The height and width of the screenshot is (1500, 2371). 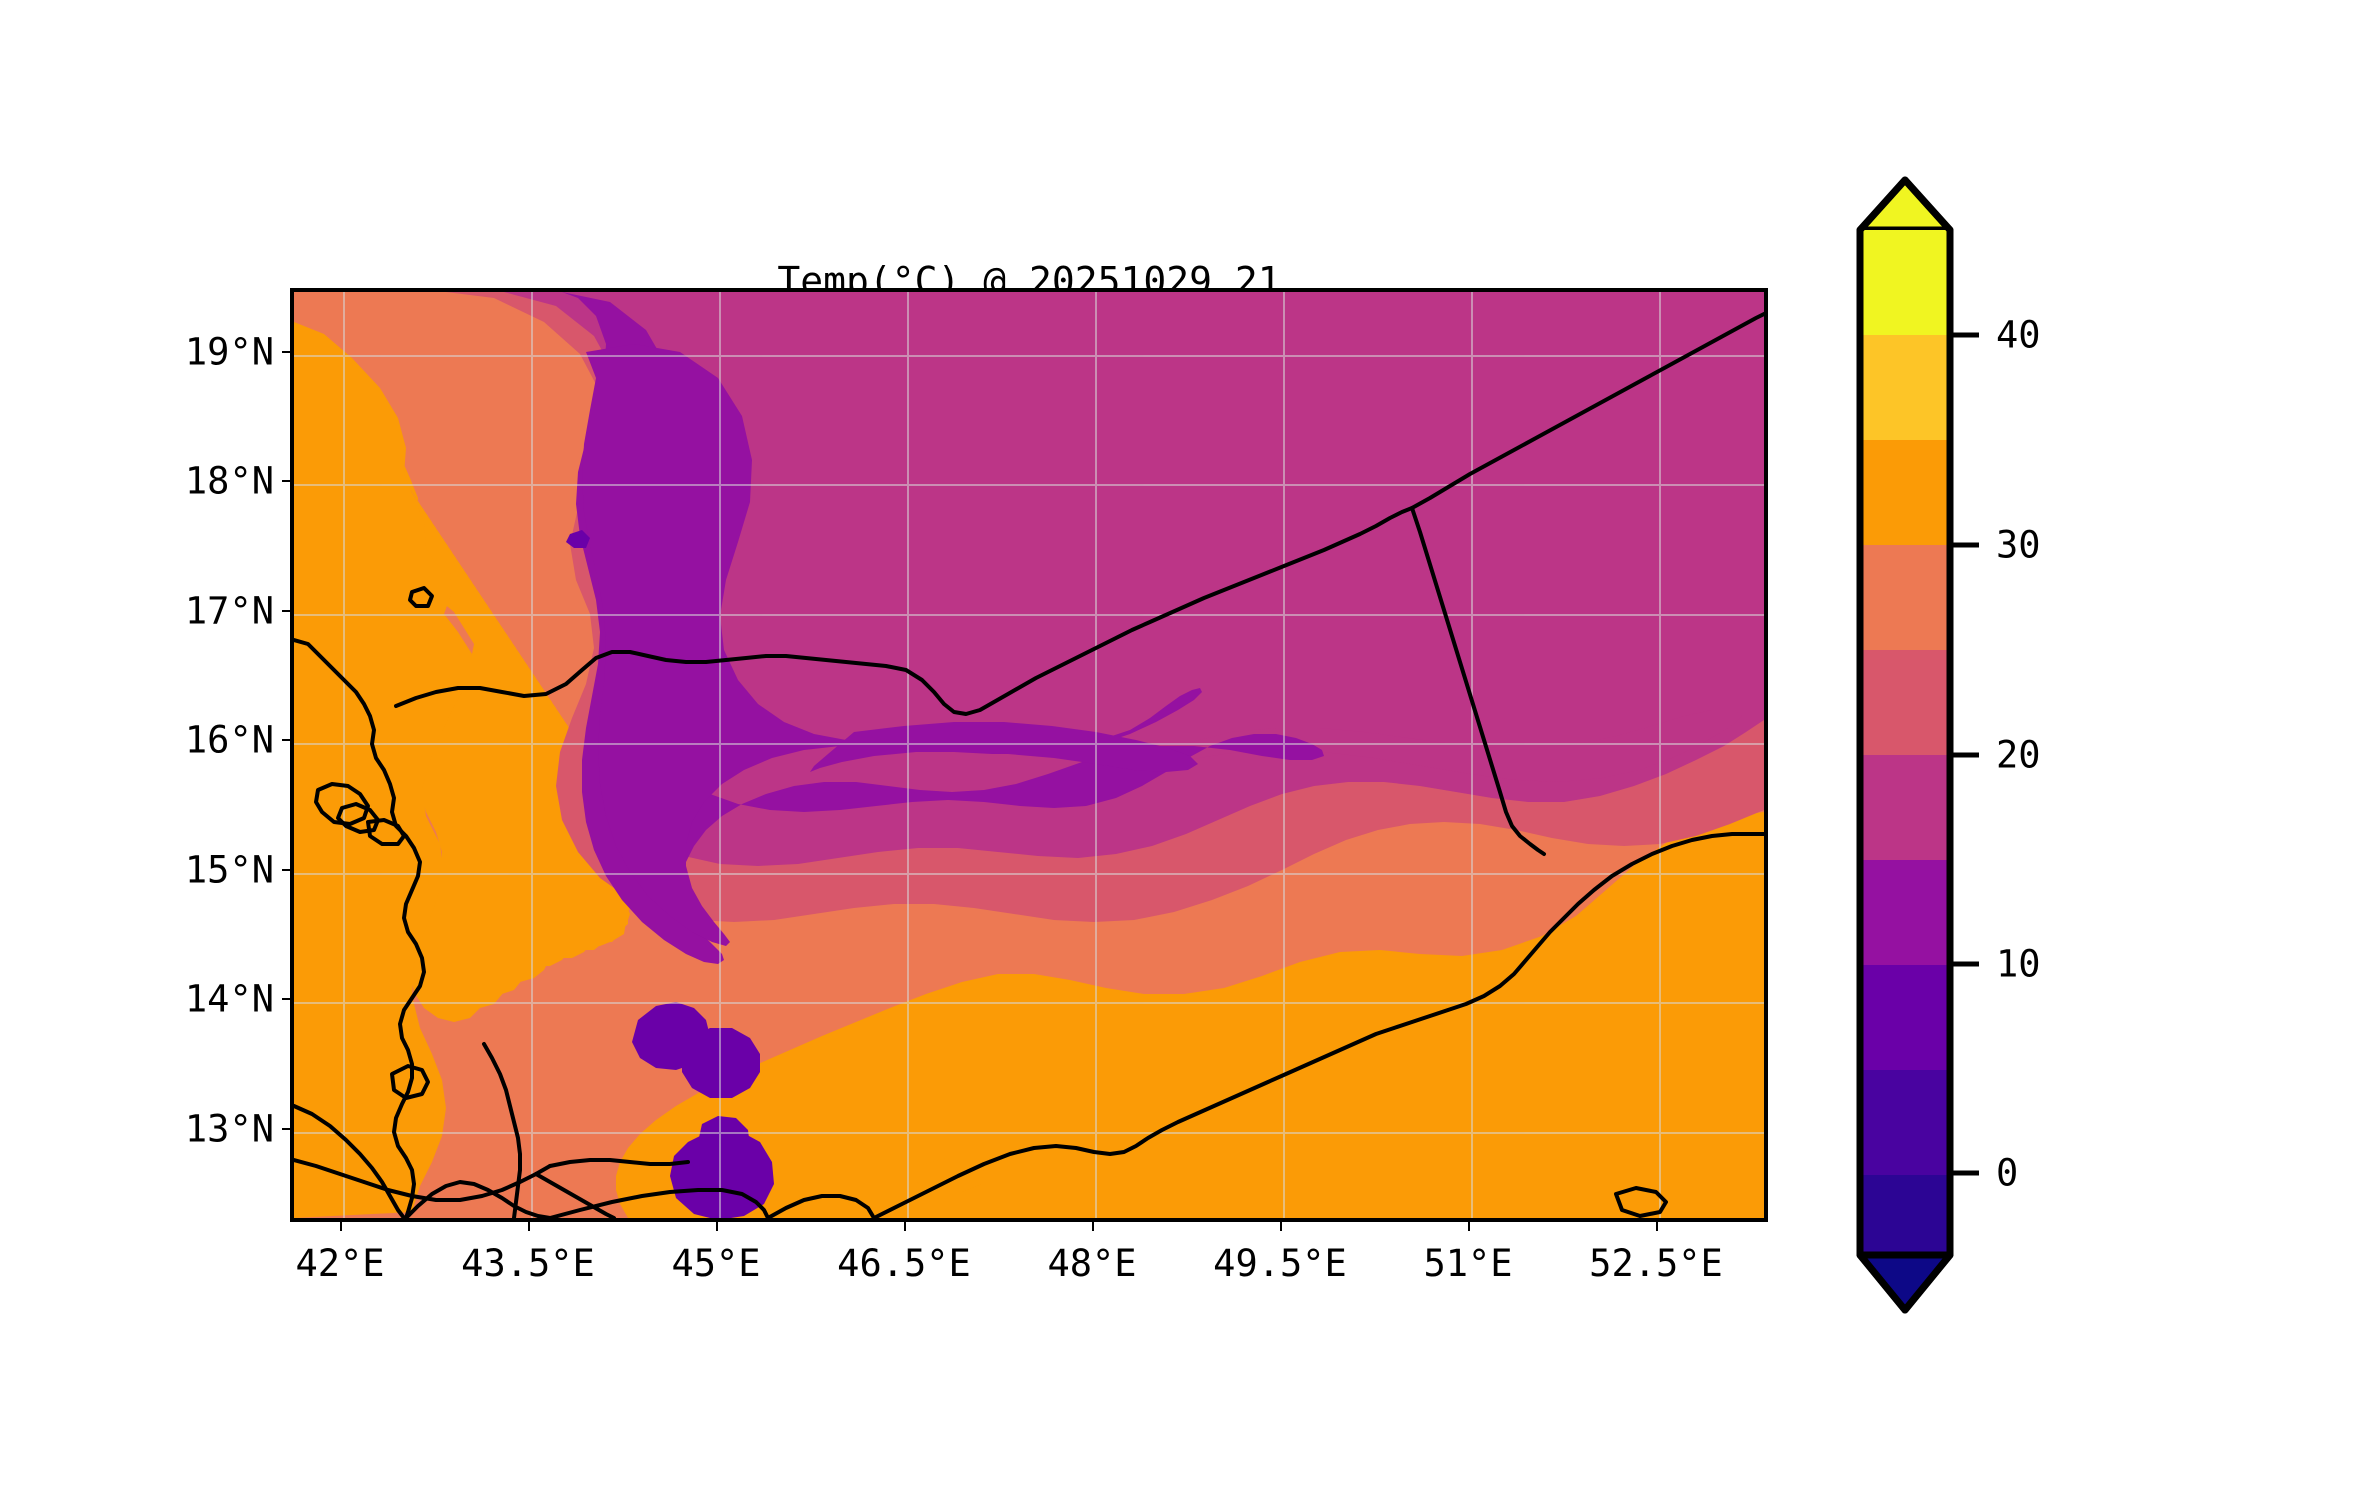 I want to click on contour-band-15-20-east-lobe, so click(x=1452, y=746).